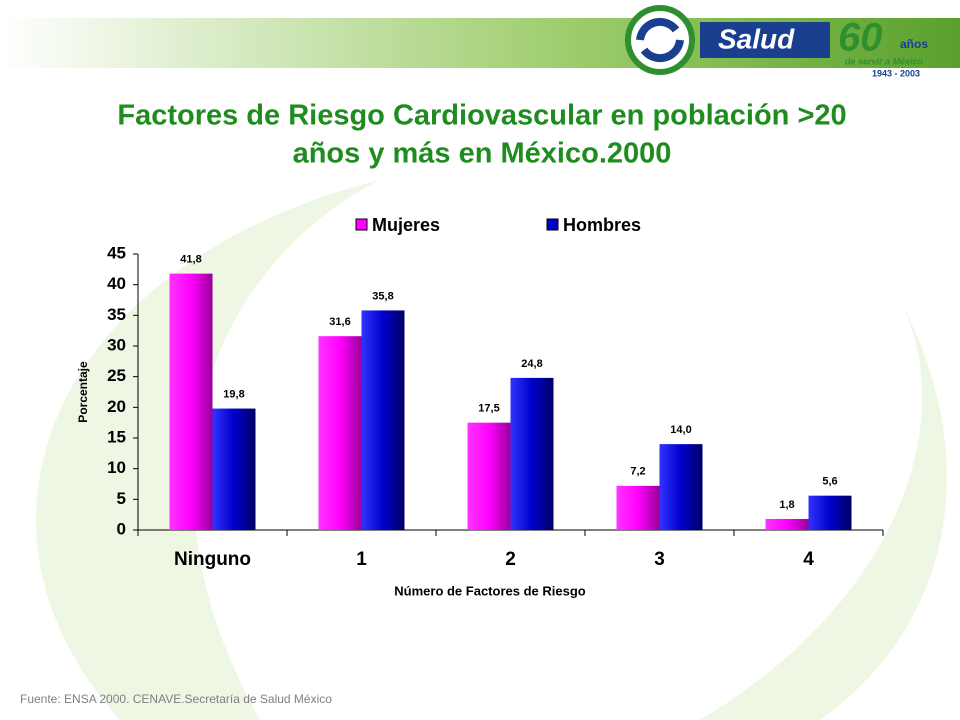  I want to click on x-tick-label: 2, so click(510, 559).